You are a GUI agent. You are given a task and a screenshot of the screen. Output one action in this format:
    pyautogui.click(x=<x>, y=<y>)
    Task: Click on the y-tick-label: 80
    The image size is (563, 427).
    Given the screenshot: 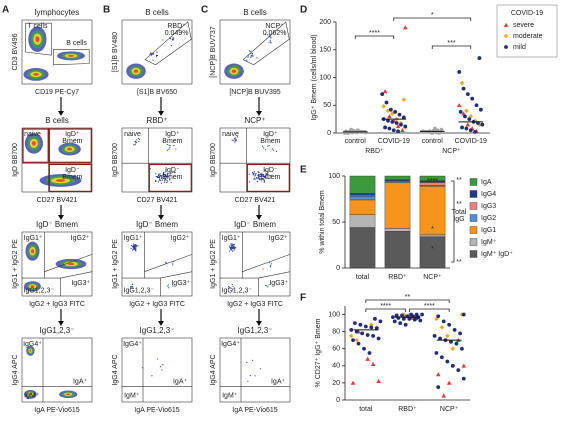 What is the action you would take?
    pyautogui.click(x=336, y=331)
    